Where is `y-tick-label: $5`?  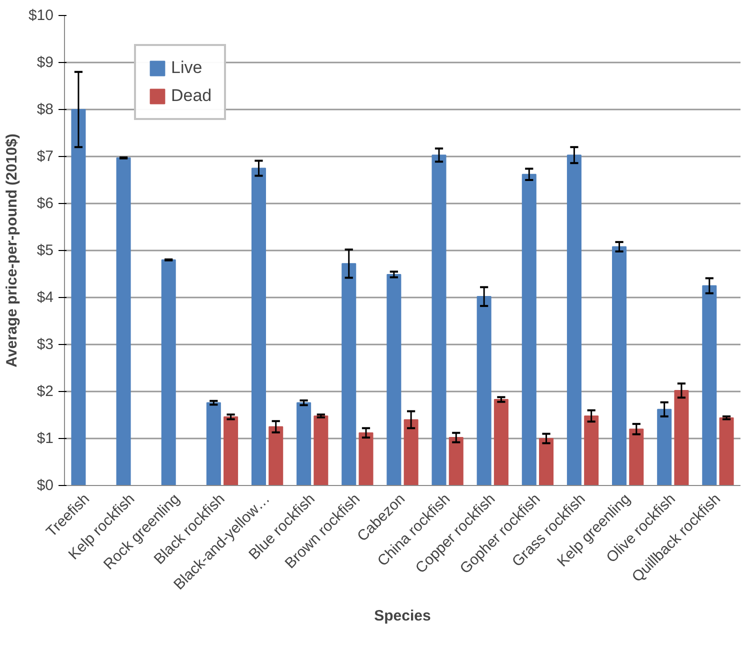 y-tick-label: $5 is located at coordinates (45, 250).